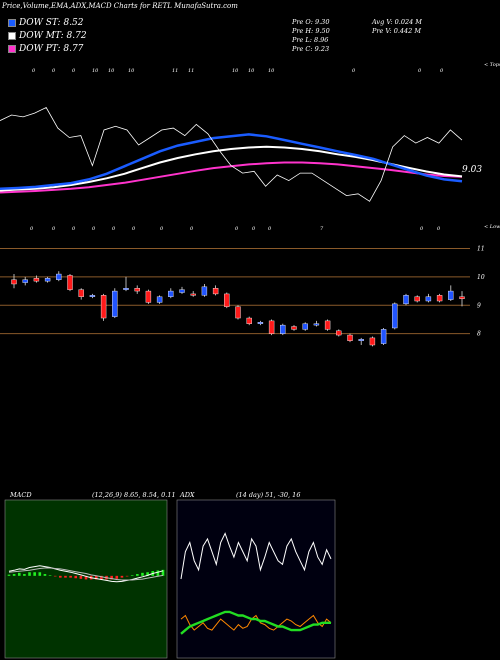  Describe the element at coordinates (231, 177) in the screenshot. I see `ema-line-dow-pt` at that location.